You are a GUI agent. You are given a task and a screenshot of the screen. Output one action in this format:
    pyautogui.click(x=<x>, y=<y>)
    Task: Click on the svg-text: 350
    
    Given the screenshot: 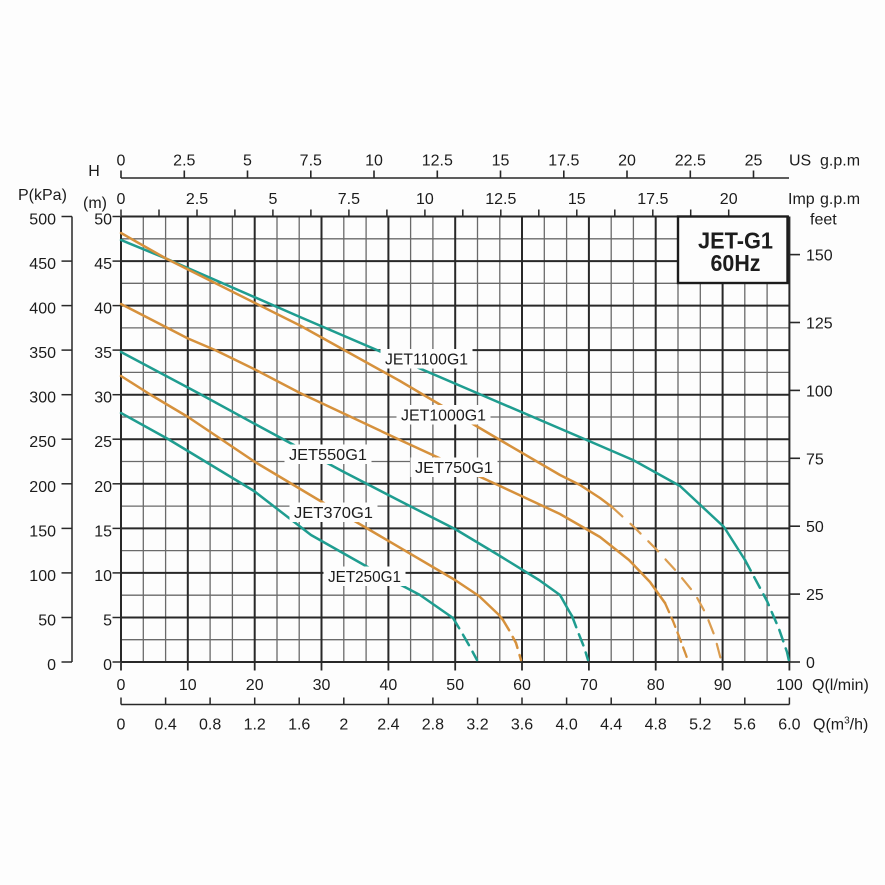 What is the action you would take?
    pyautogui.click(x=42, y=353)
    